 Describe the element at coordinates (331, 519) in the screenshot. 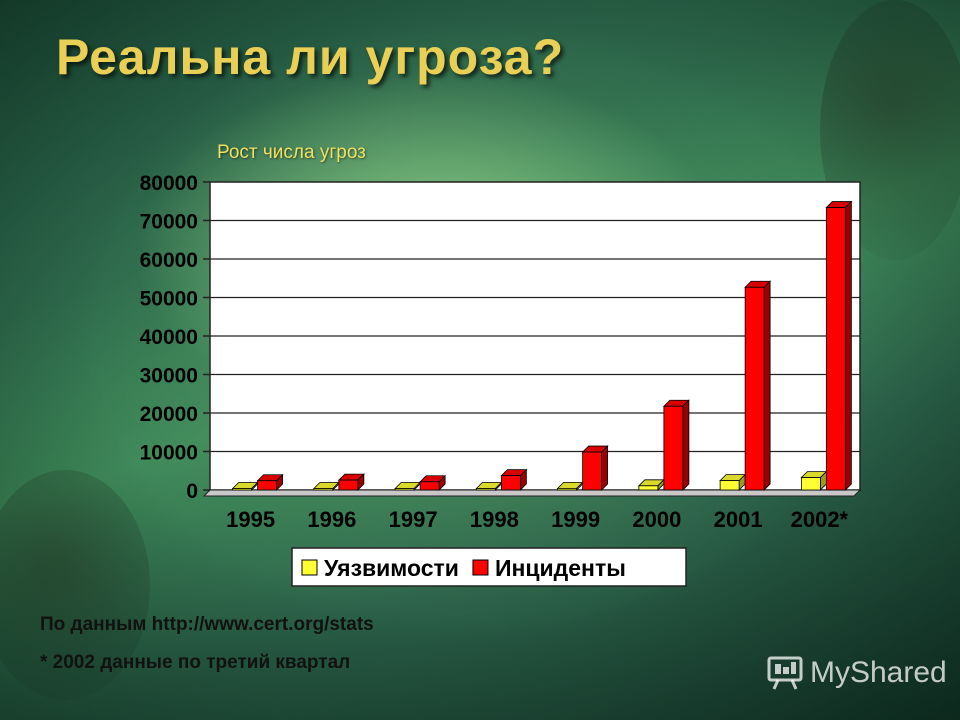

I see `x-tick-label: 1996` at that location.